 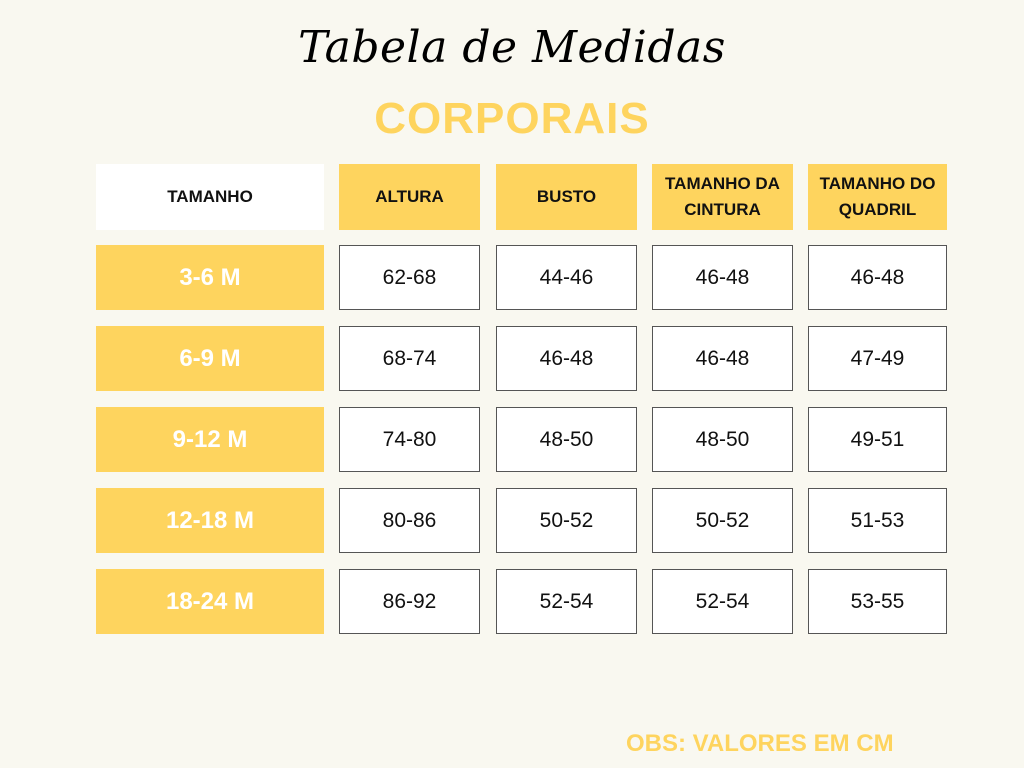 I want to click on quadril-cell: 47-49, so click(x=877, y=358).